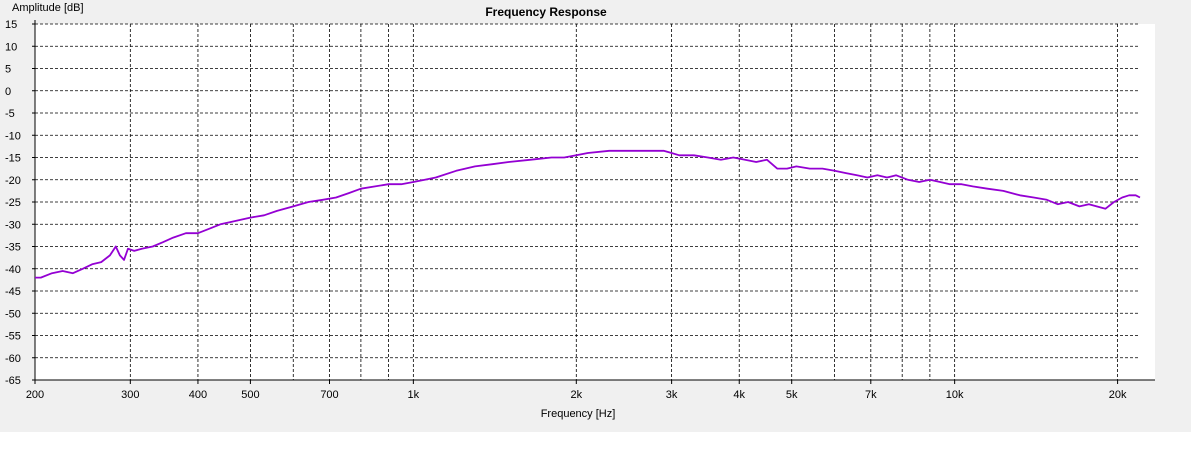 This screenshot has width=1191, height=450. Describe the element at coordinates (8, 92) in the screenshot. I see `y-tick-label: 0` at that location.